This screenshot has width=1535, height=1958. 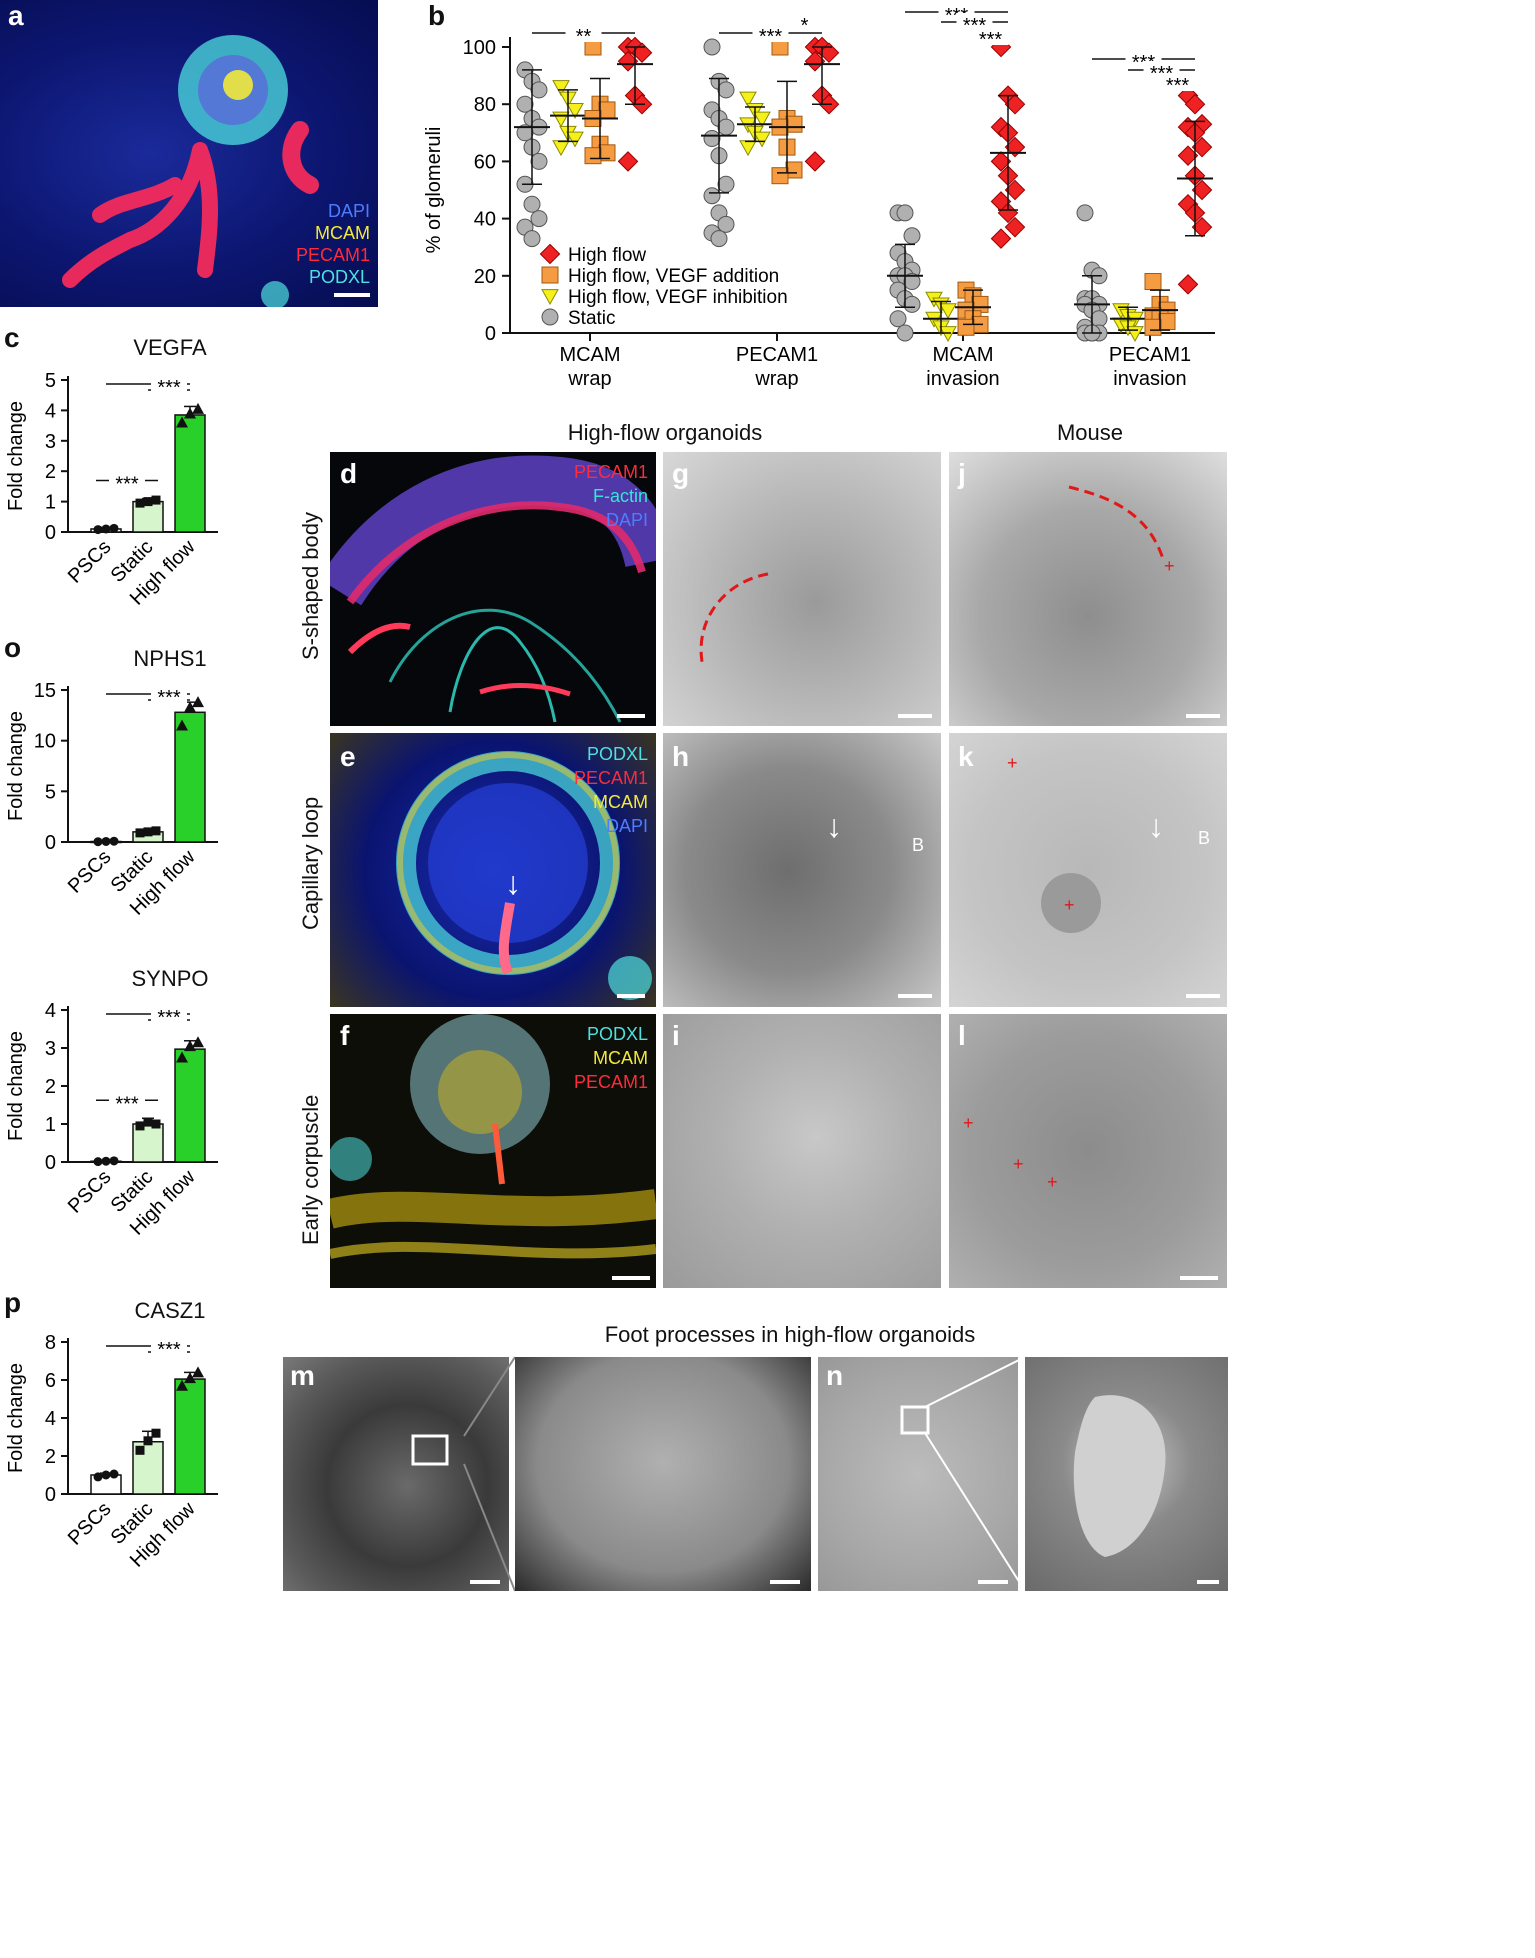 I want to click on y-axis-label: % of glomeruli, so click(x=434, y=190).